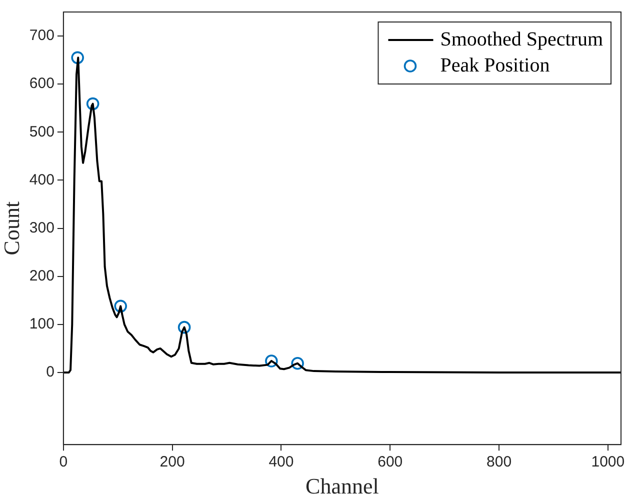 The height and width of the screenshot is (501, 629). What do you see at coordinates (41, 227) in the screenshot?
I see `y-tick-label: 300` at bounding box center [41, 227].